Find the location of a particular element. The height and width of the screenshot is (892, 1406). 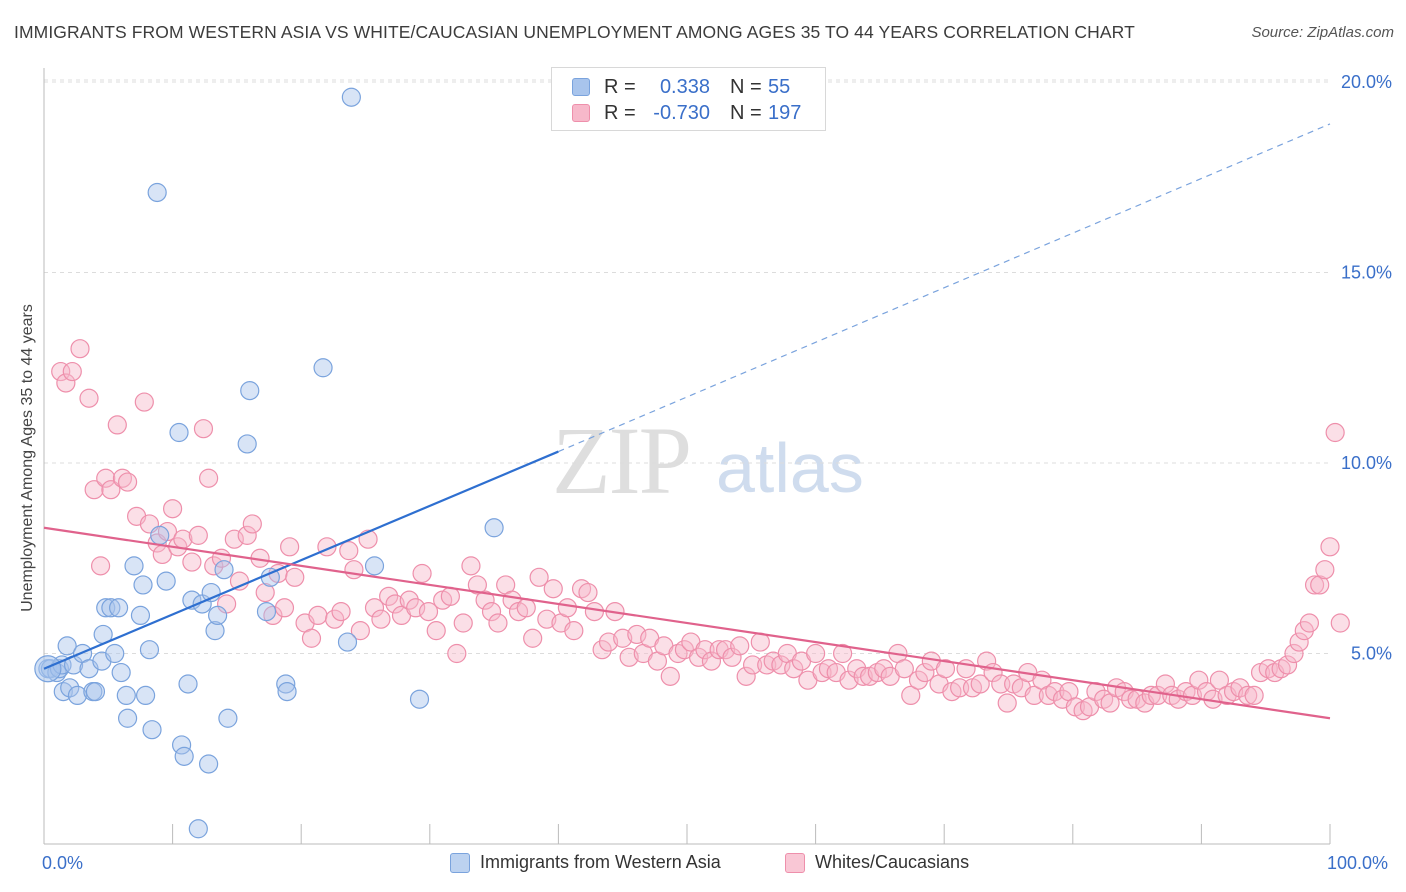

y-tick-label: 20.0% is located at coordinates (1366, 82).